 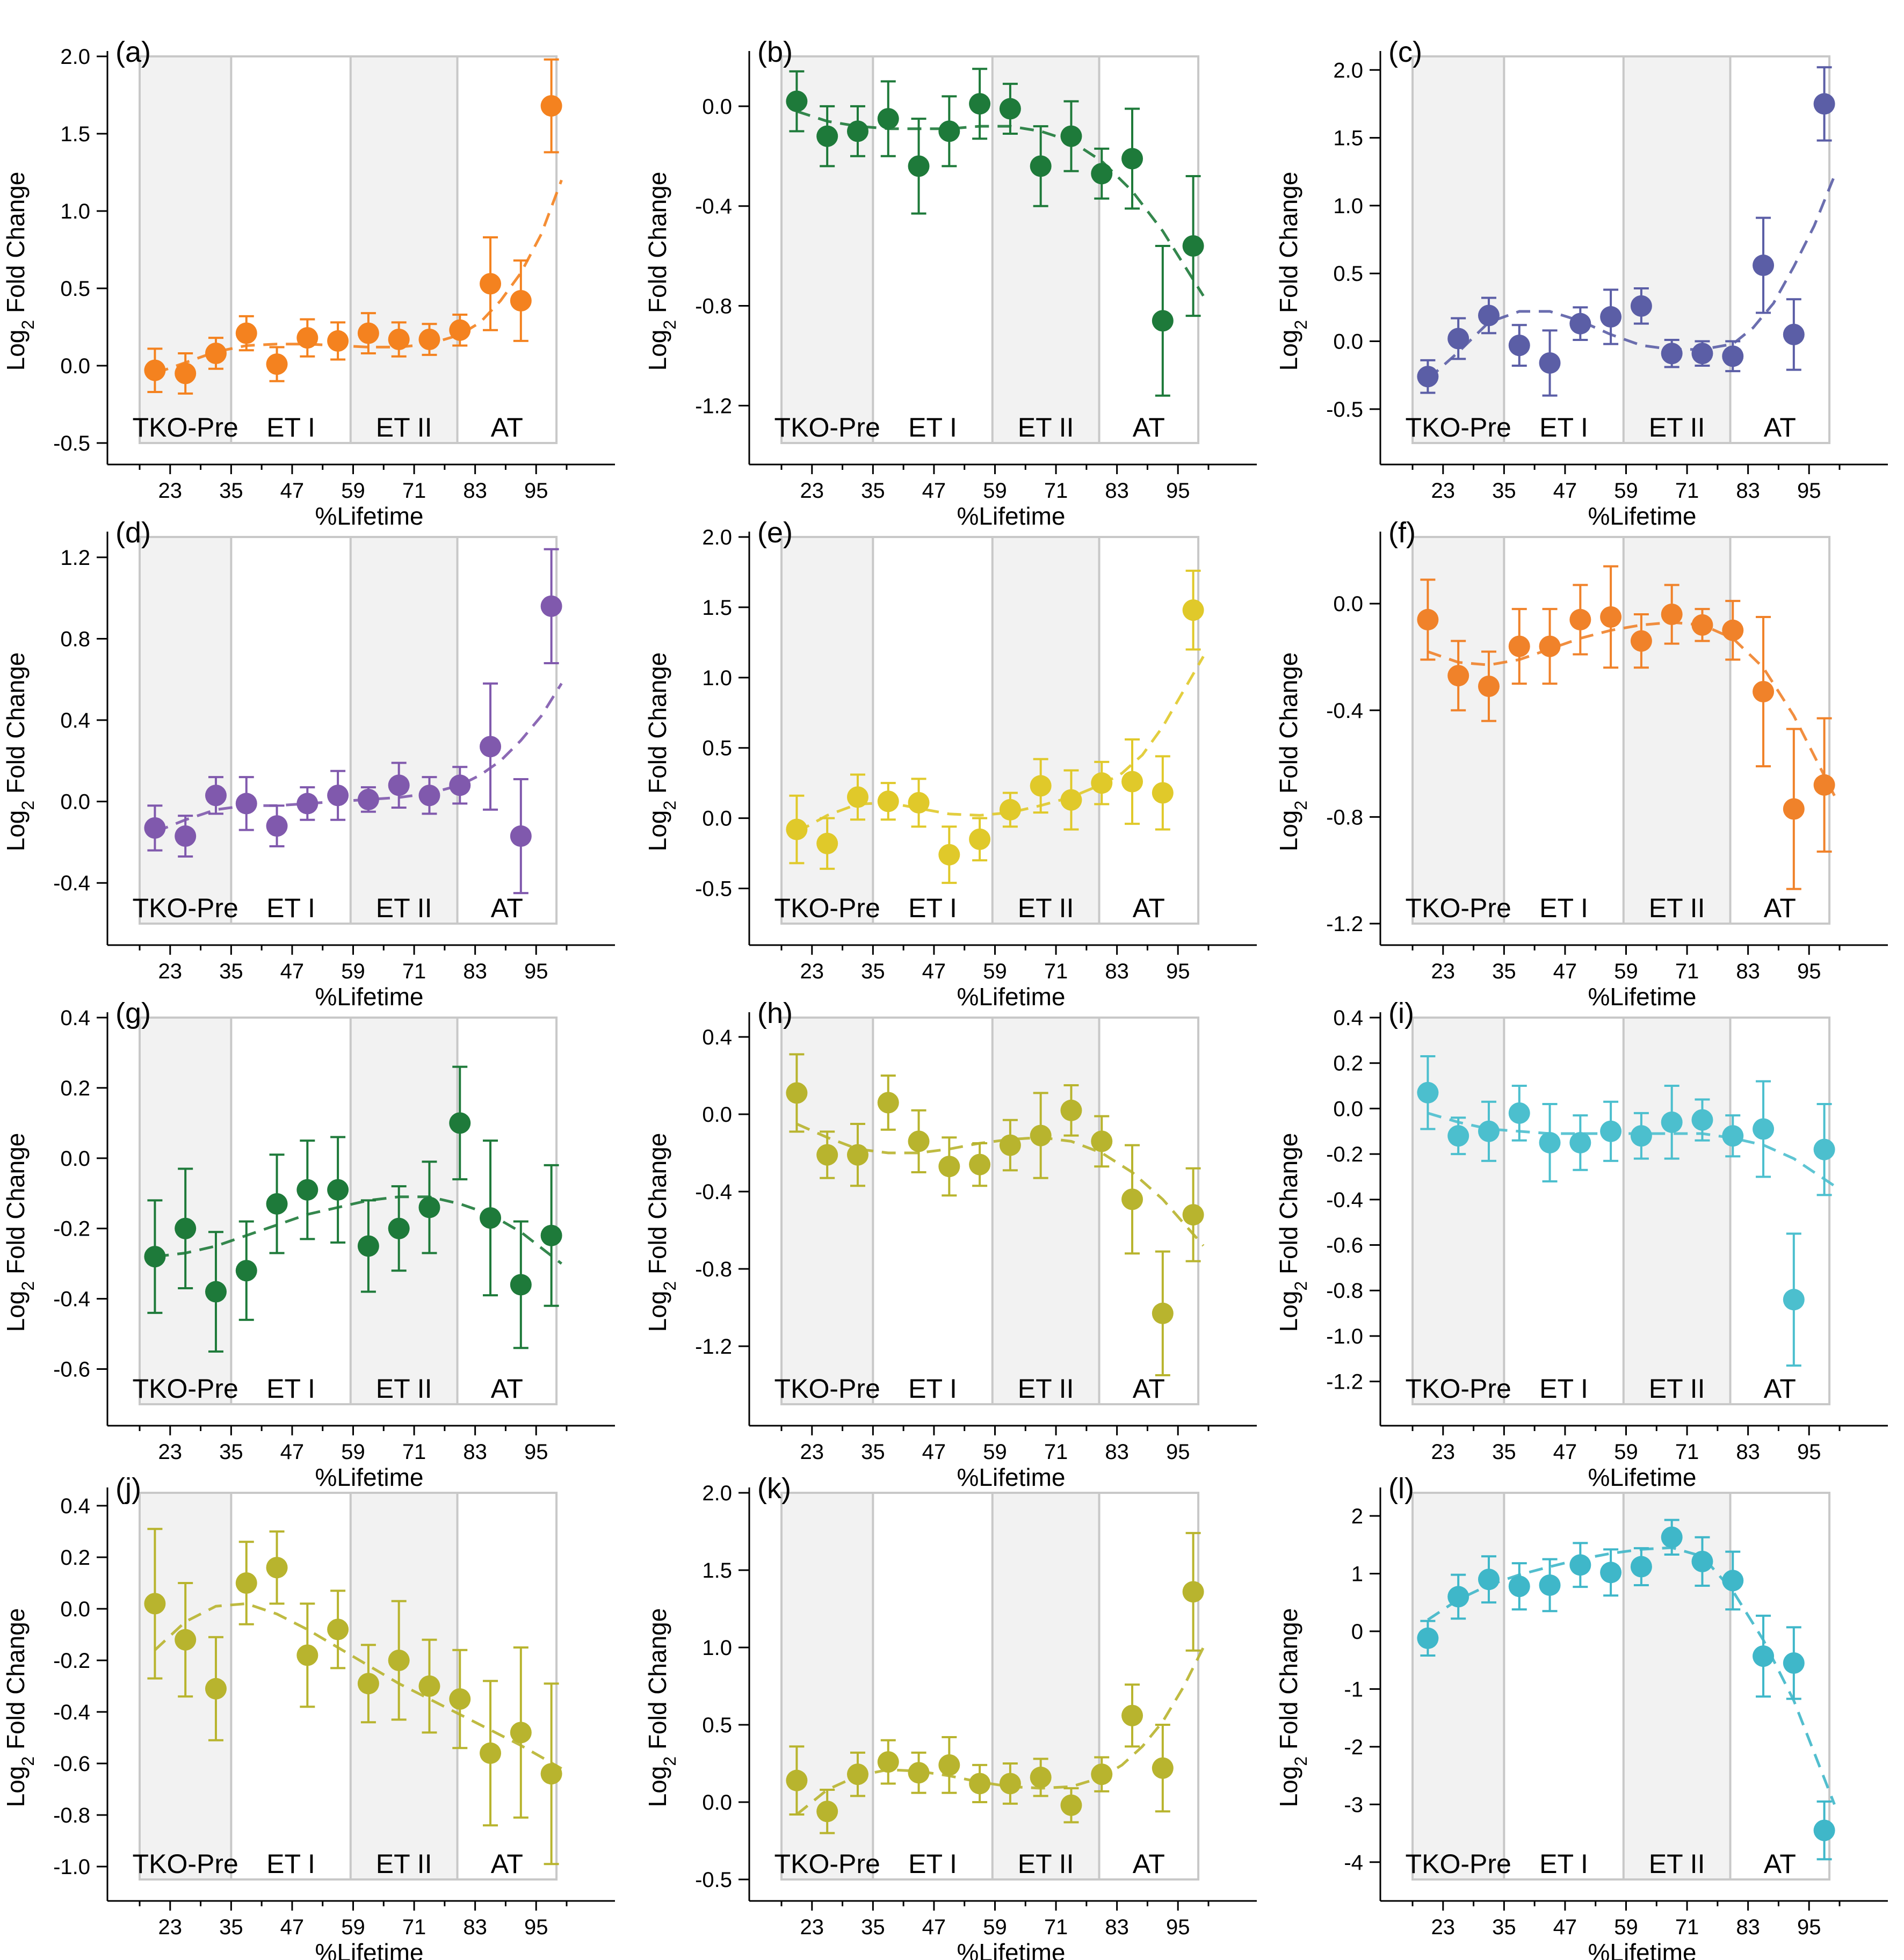 What do you see at coordinates (75, 1506) in the screenshot?
I see `y-tick-label: 0.4` at bounding box center [75, 1506].